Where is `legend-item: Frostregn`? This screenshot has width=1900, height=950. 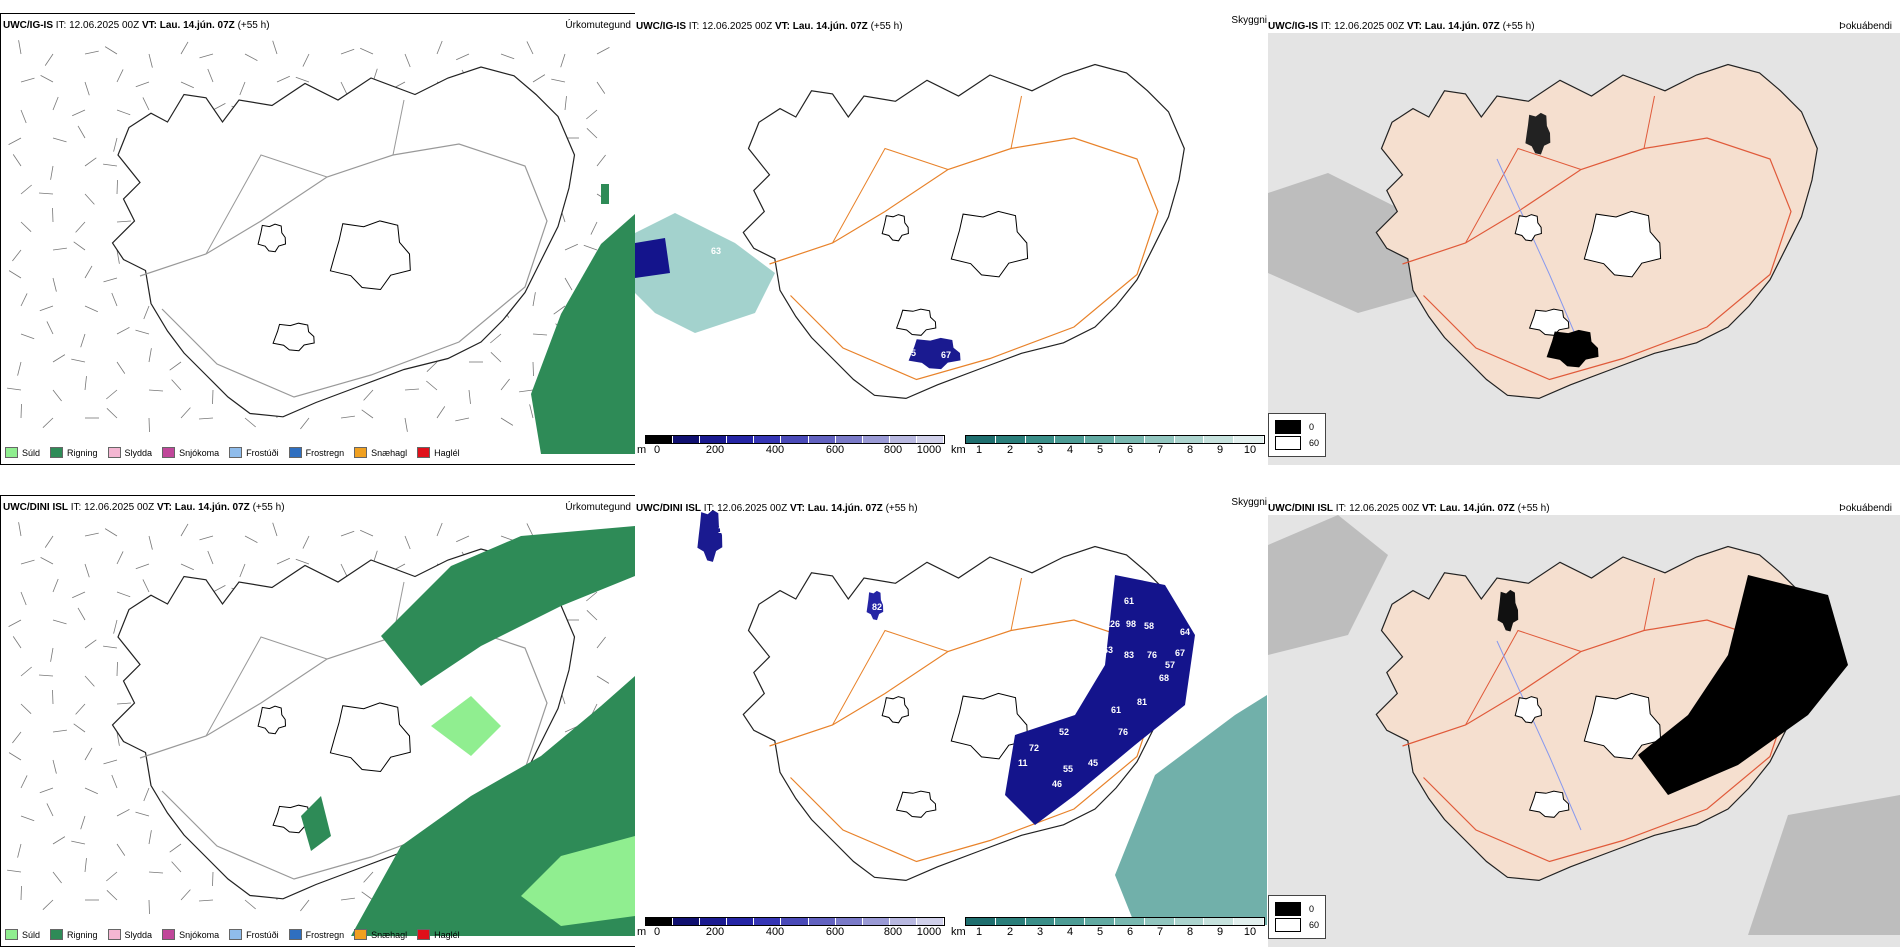 legend-item: Frostregn is located at coordinates (316, 934).